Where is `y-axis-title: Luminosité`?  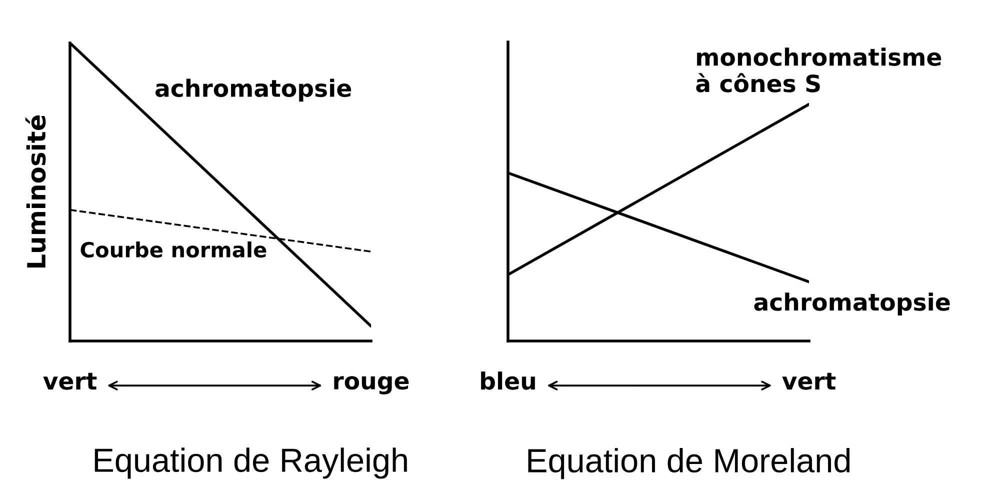 y-axis-title: Luminosité is located at coordinates (35, 191).